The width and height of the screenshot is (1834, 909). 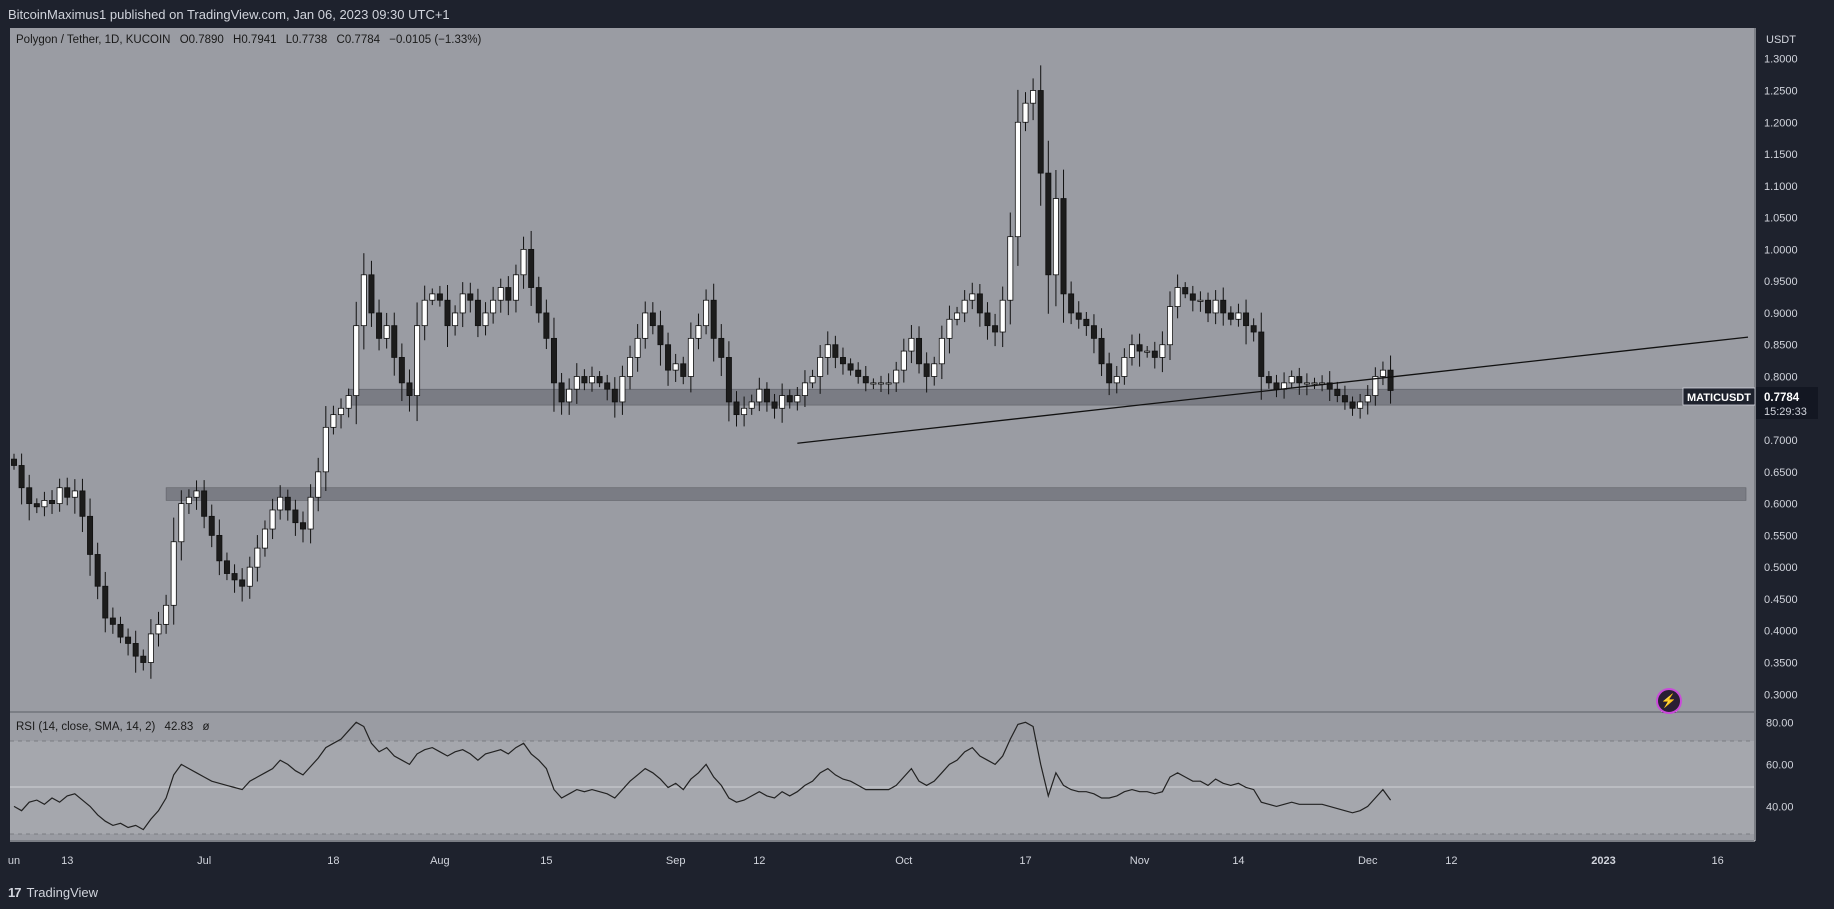 I want to click on price-tick-label: 1.2500, so click(x=1781, y=91).